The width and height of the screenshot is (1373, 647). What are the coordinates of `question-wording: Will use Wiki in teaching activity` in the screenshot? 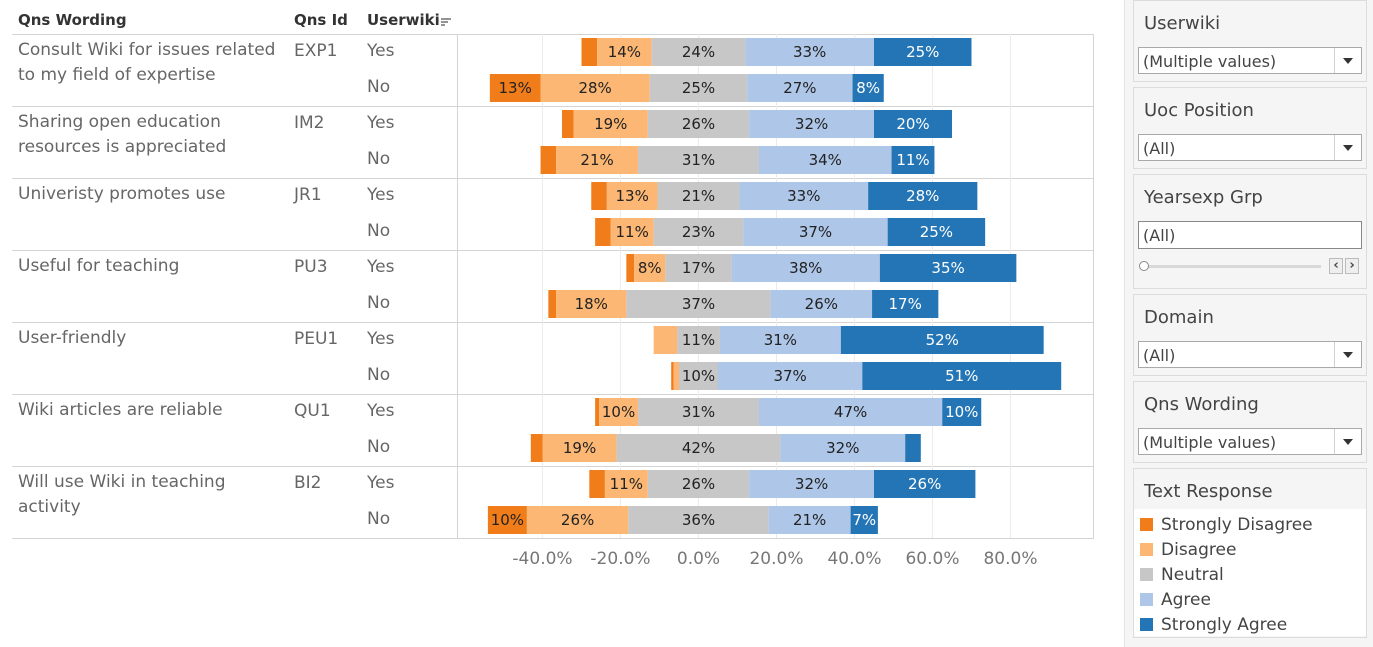 It's located at (122, 494).